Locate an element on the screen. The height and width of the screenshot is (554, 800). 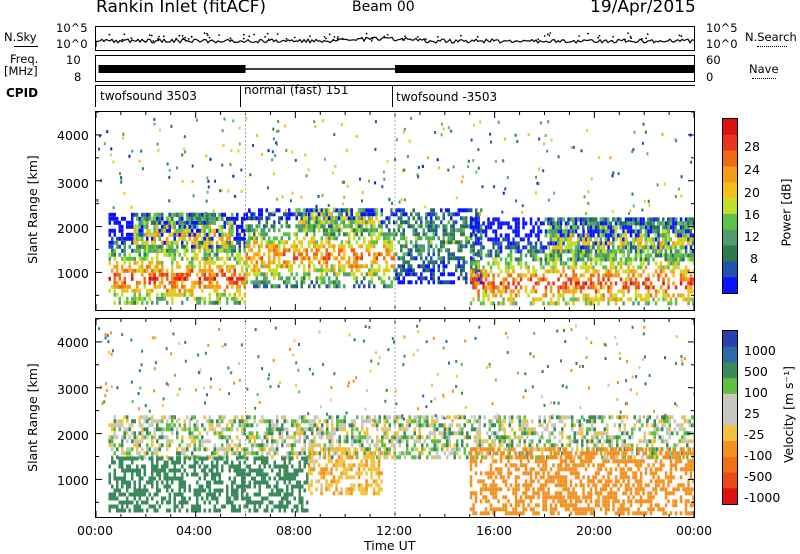
nsky-tick-low: 10^0 is located at coordinates (72, 44).